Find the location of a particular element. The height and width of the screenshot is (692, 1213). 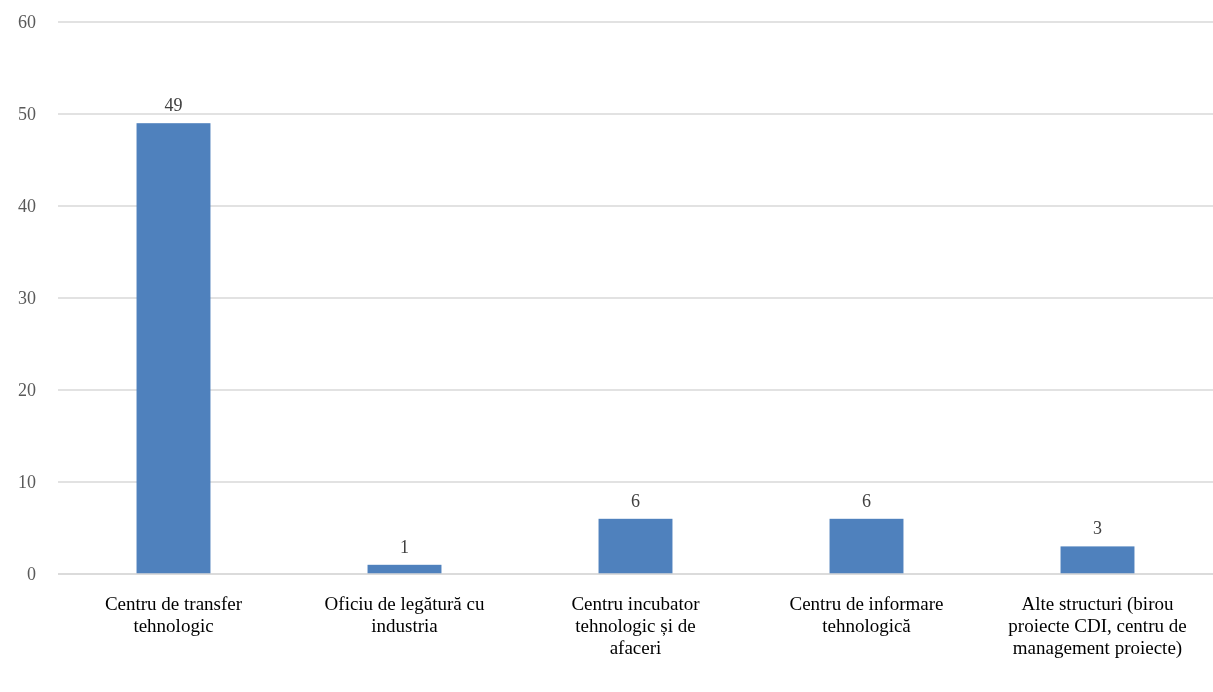

x-tick-label: Centru de informare tehnologică is located at coordinates (866, 614).